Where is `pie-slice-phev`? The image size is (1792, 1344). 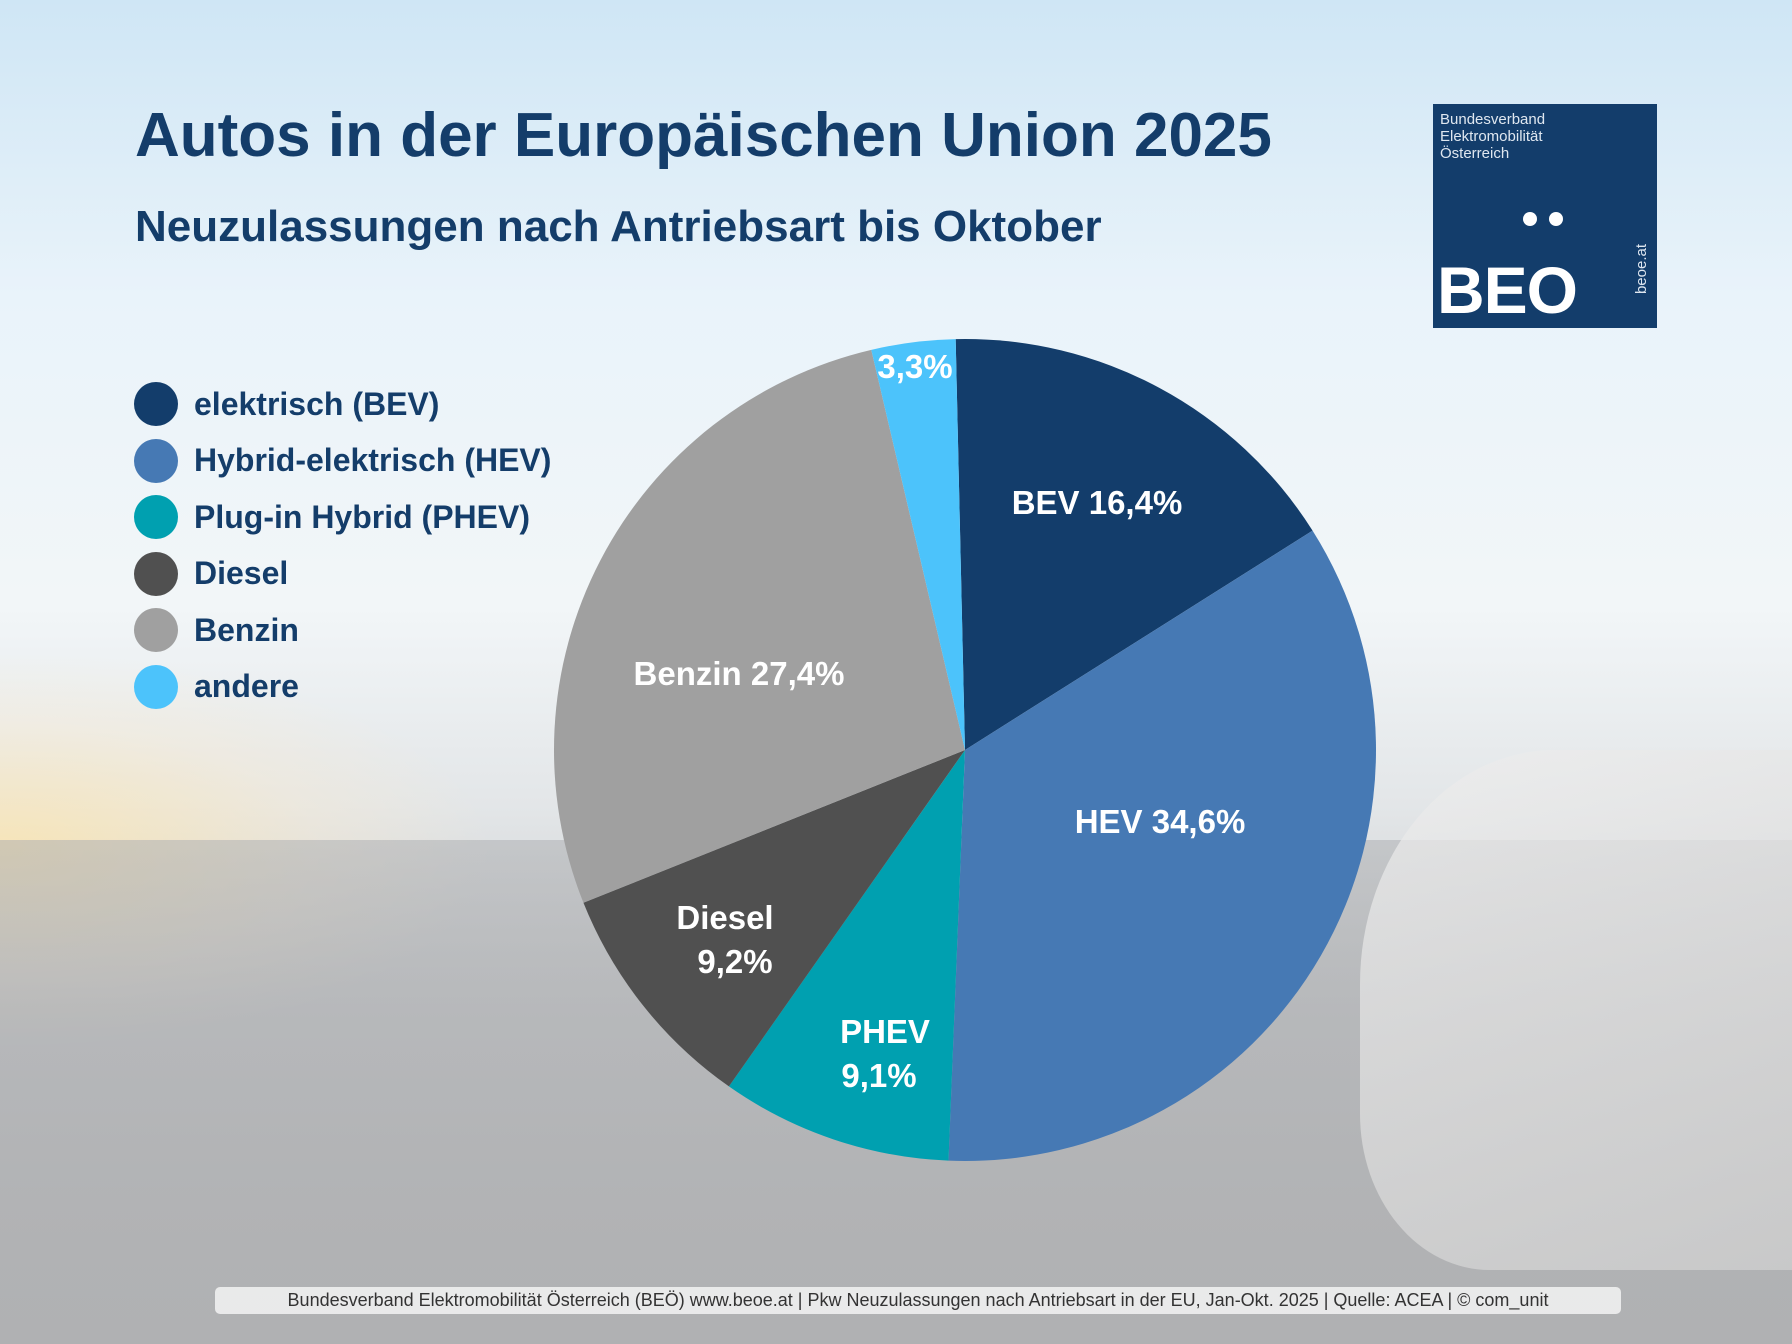 pie-slice-phev is located at coordinates (846, 955).